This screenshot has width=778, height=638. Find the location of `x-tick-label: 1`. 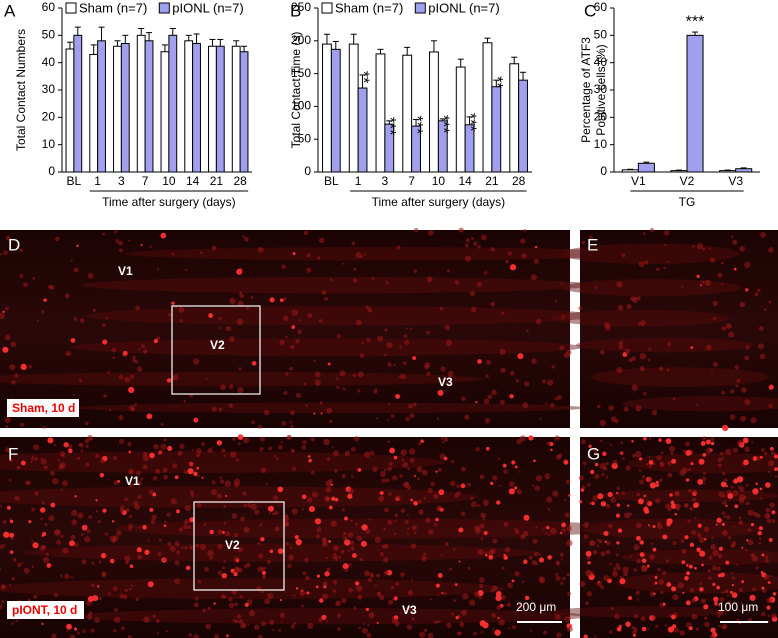

x-tick-label: 1 is located at coordinates (97, 181).